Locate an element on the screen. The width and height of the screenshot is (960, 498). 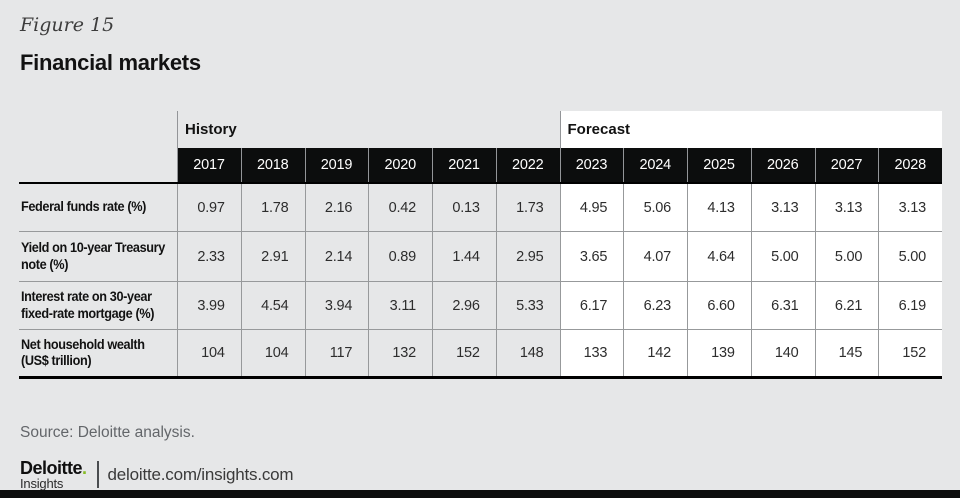
value-cell: 2.14 is located at coordinates (336, 256).